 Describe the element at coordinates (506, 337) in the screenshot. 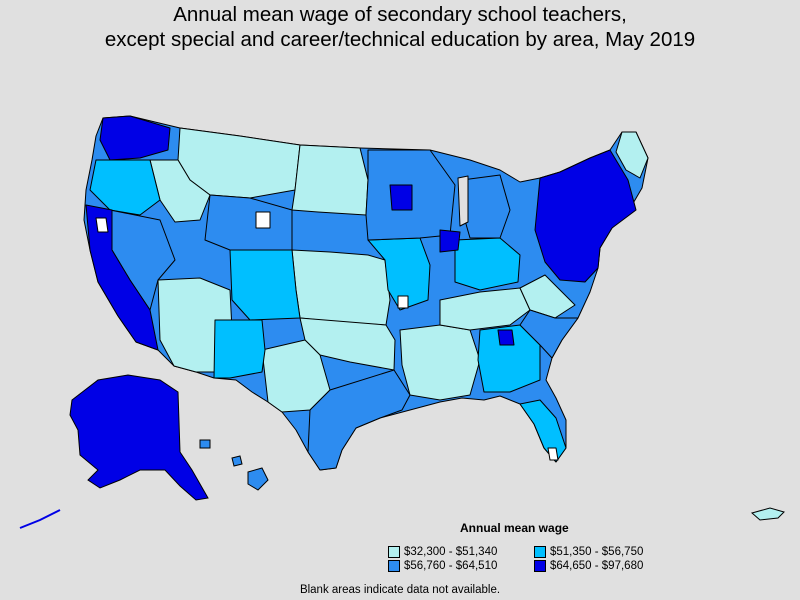

I see `region-atlanta` at that location.